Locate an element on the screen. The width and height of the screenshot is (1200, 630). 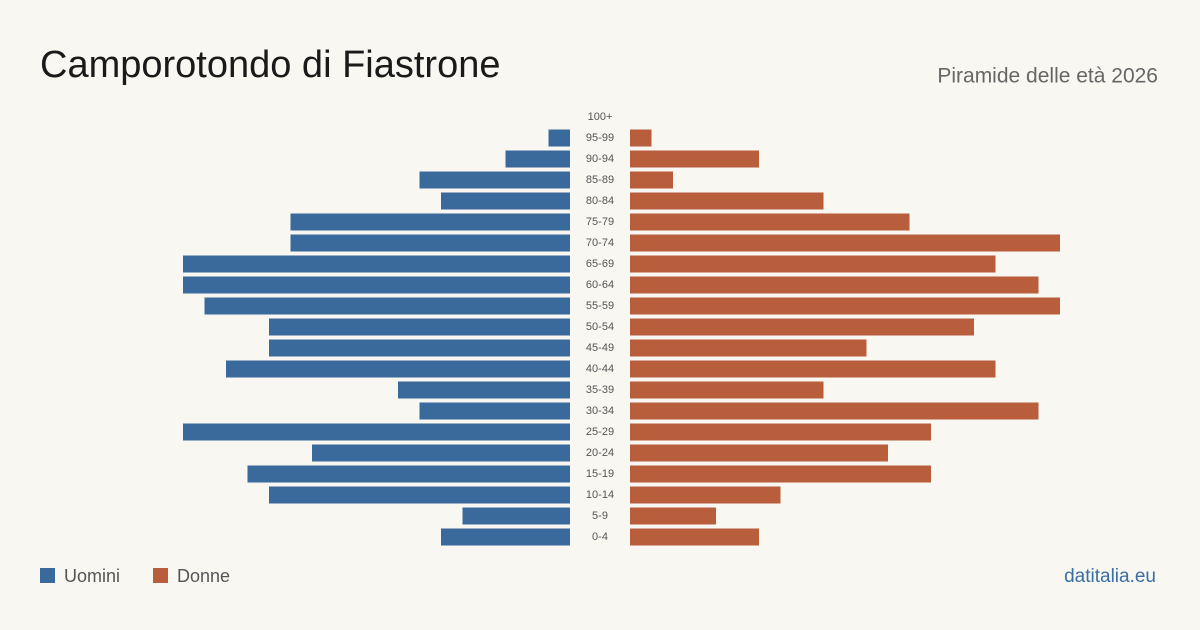
age-label: 90-94 is located at coordinates (600, 159).